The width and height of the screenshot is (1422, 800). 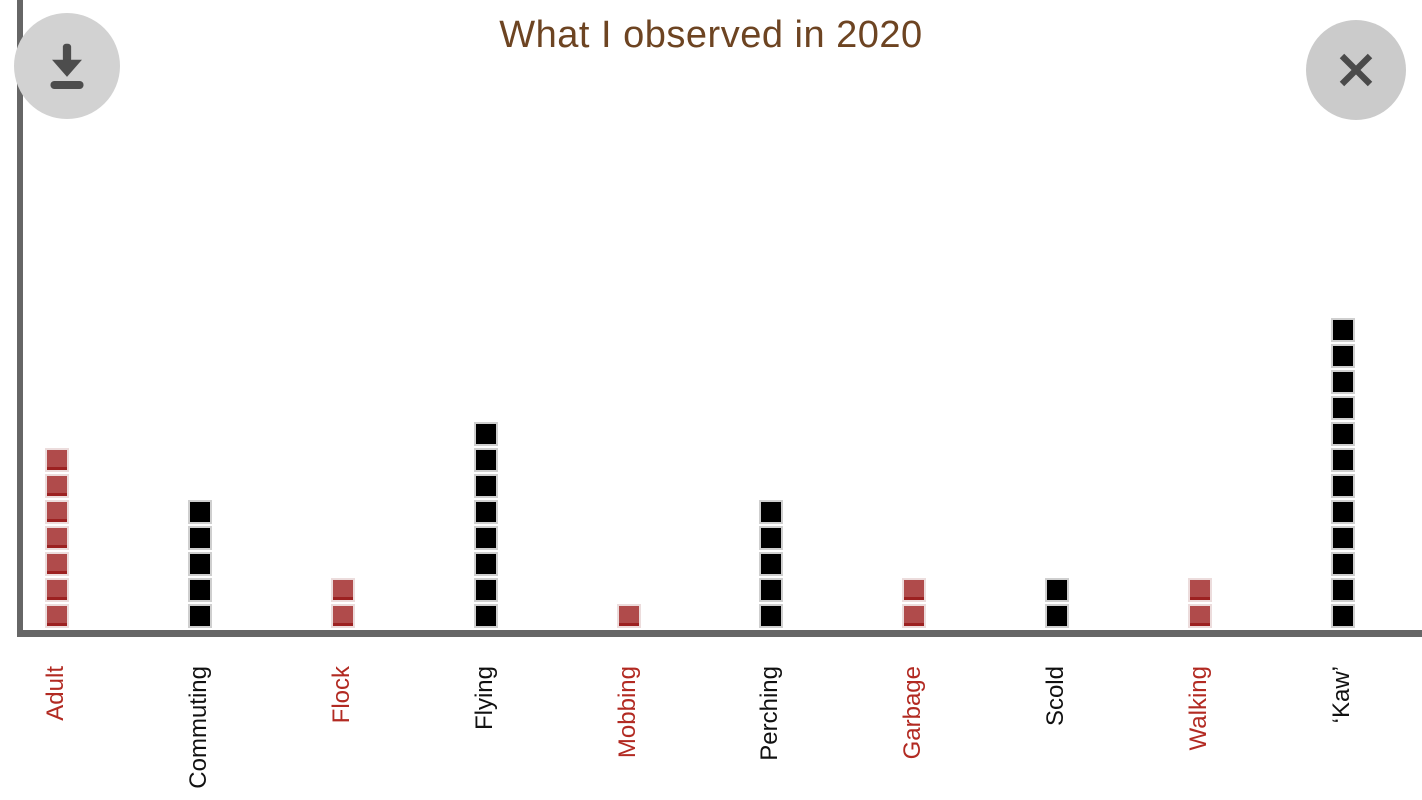 I want to click on bar-perching, so click(x=771, y=564).